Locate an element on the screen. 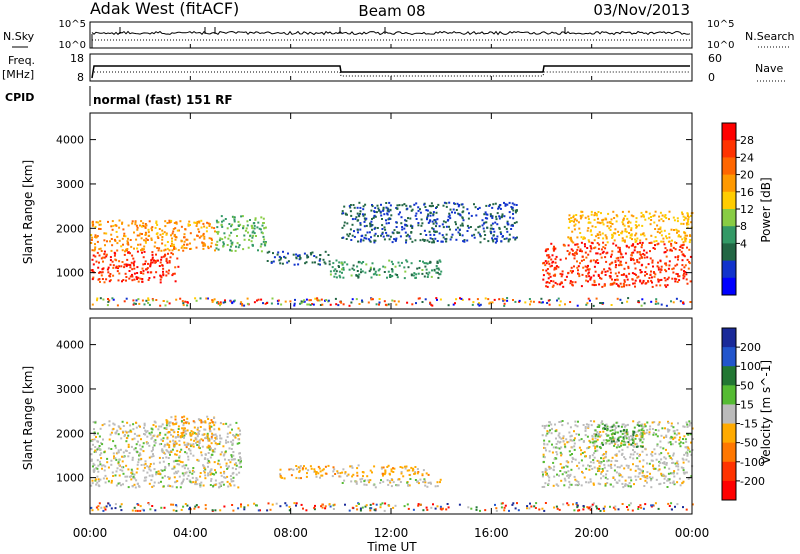 The image size is (800, 554). x-tick-label: 04:00 is located at coordinates (190, 533).